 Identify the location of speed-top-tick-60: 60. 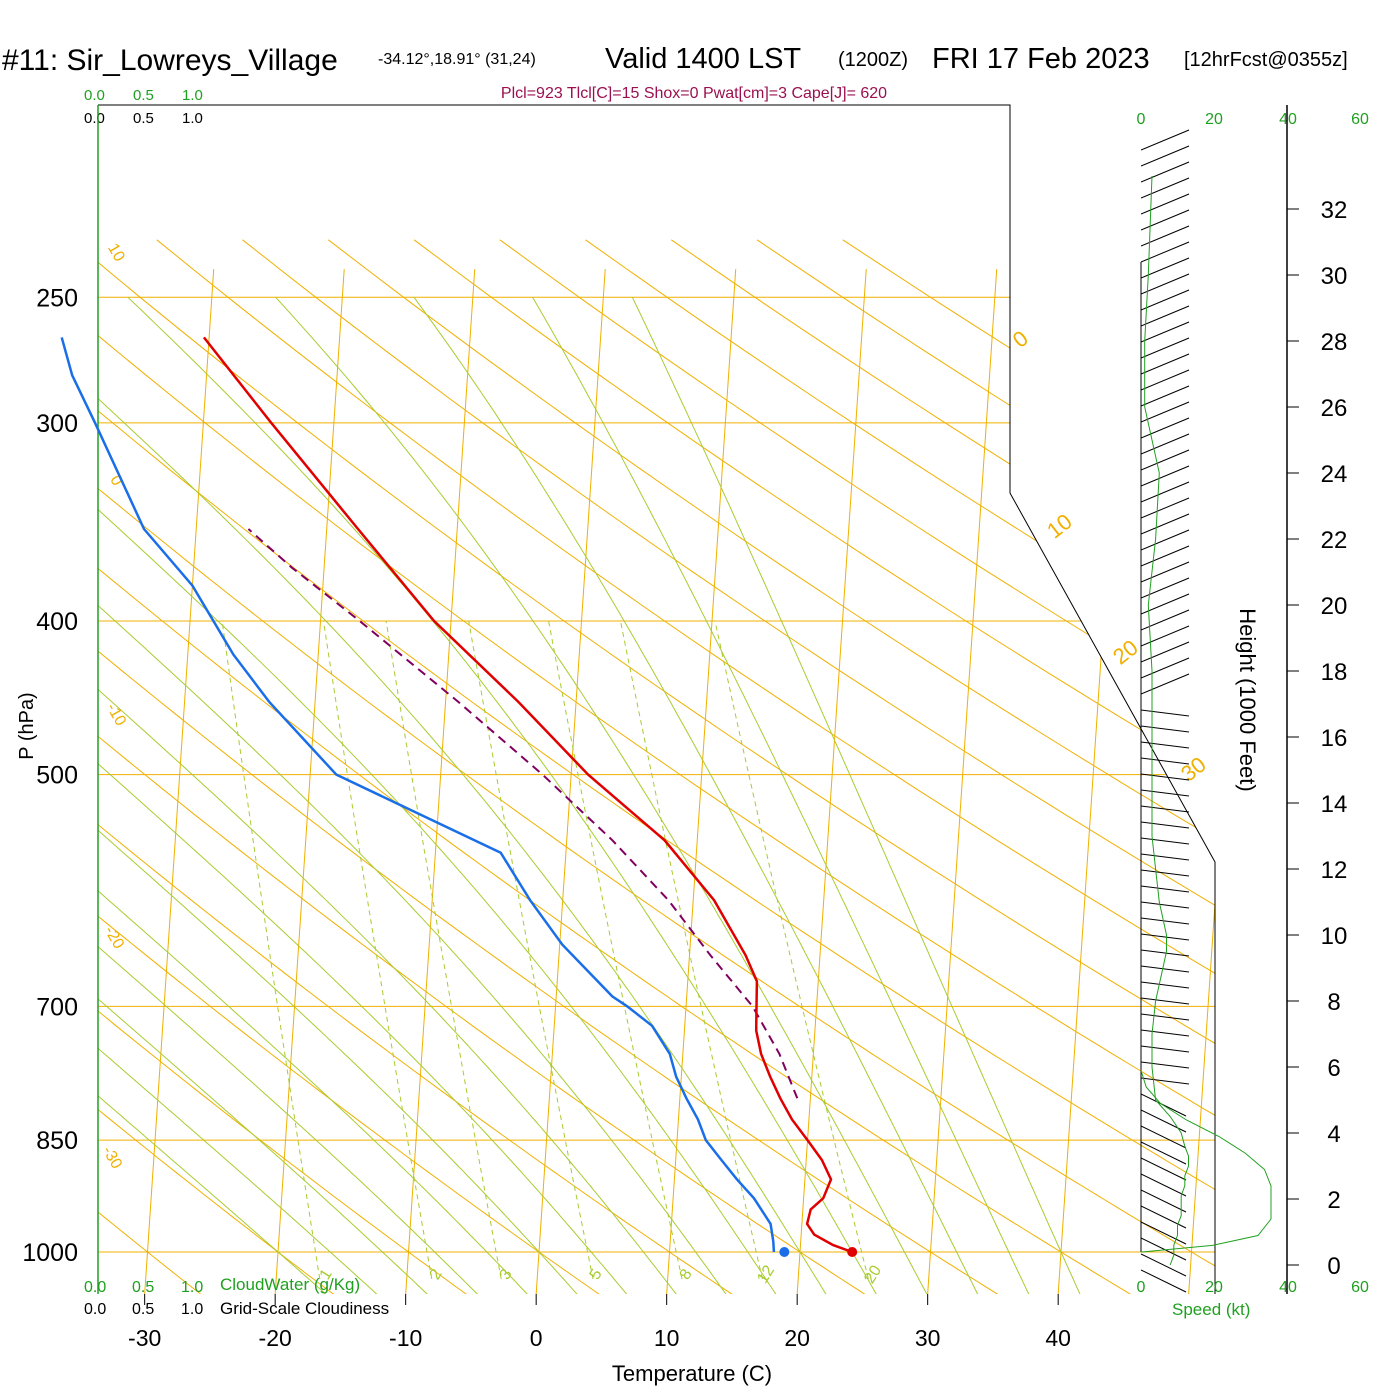
(1360, 119).